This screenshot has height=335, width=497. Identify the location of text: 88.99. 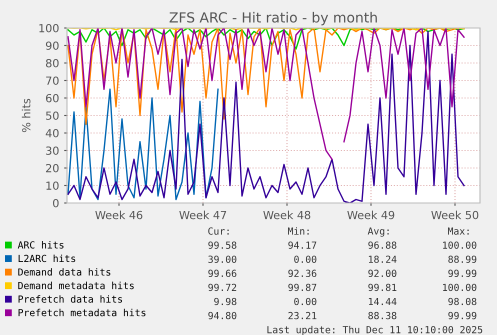
(462, 259).